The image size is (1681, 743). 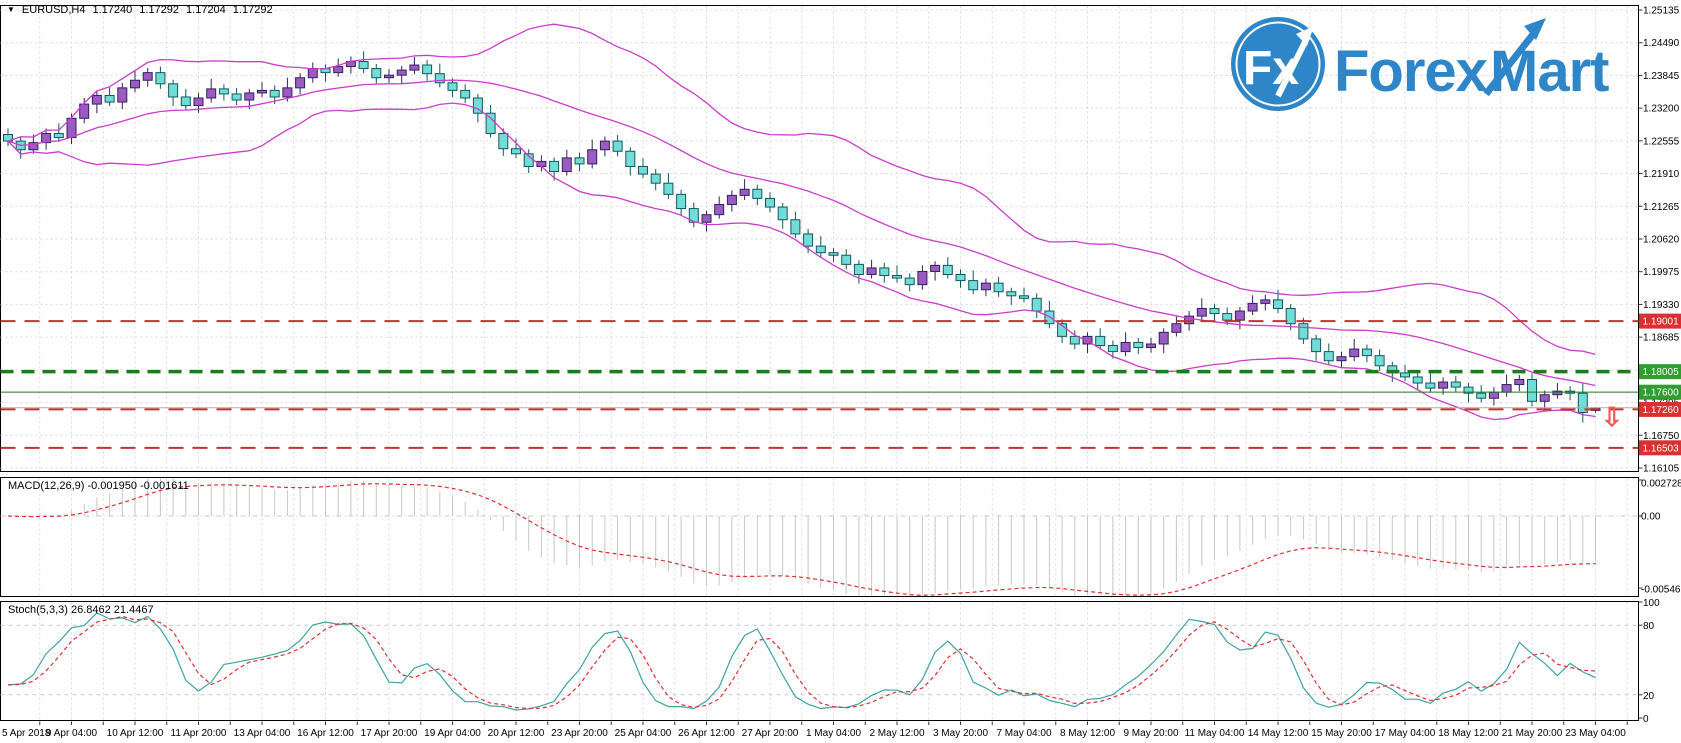 What do you see at coordinates (1472, 61) in the screenshot?
I see `forexmart-logo-text: Forex Mart` at bounding box center [1472, 61].